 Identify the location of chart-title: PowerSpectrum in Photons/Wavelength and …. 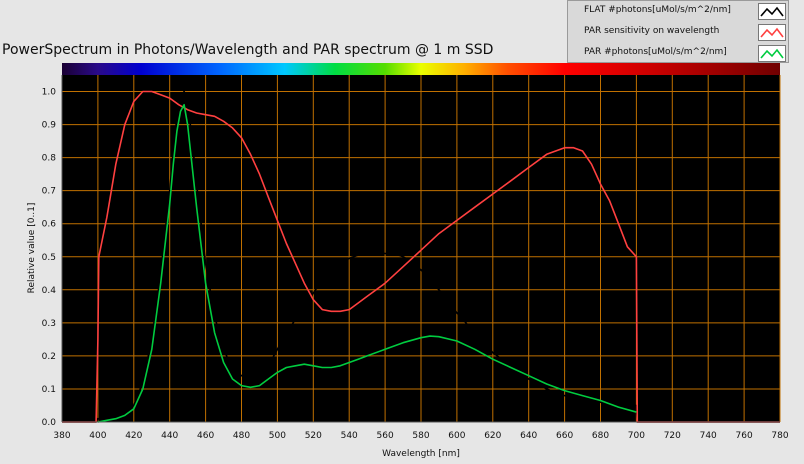
(248, 50).